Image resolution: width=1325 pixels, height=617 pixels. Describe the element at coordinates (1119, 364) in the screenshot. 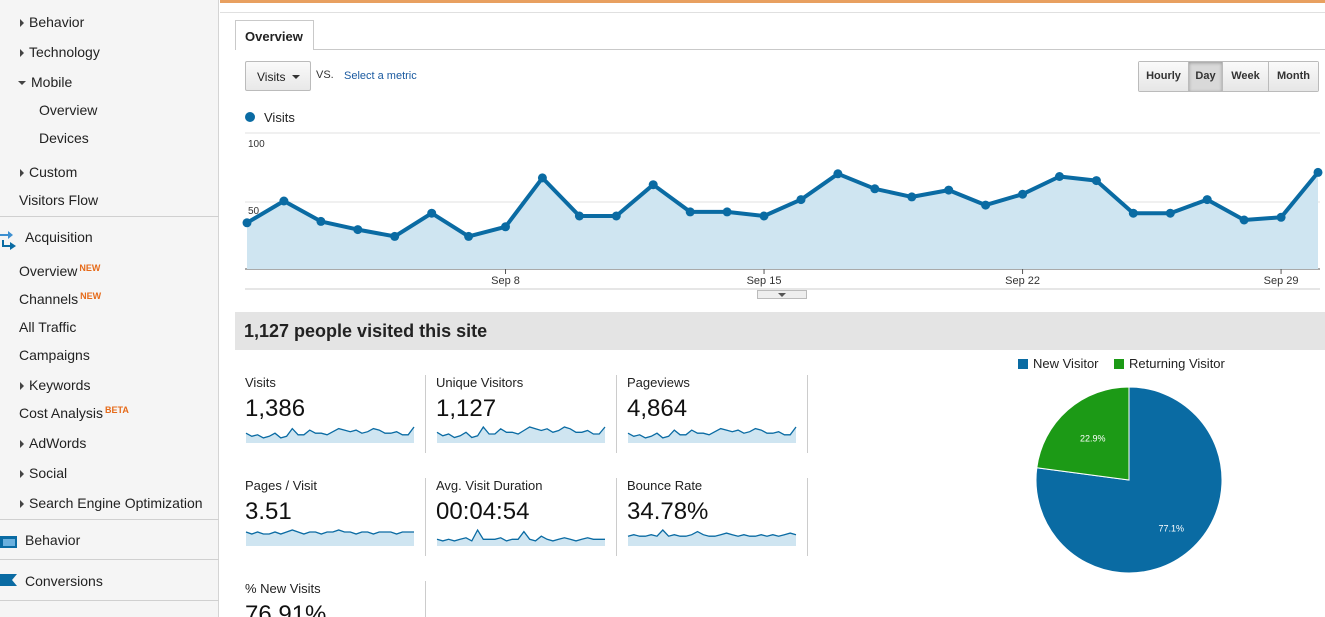

I see `returning-visitor-swatch-icon` at that location.